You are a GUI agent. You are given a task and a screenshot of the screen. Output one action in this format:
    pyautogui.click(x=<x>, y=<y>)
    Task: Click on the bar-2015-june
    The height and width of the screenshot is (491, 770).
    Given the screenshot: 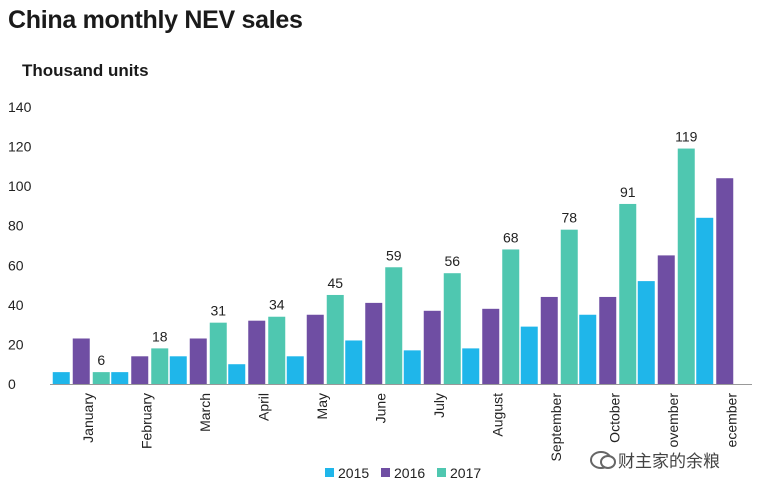 What is the action you would take?
    pyautogui.click(x=354, y=362)
    